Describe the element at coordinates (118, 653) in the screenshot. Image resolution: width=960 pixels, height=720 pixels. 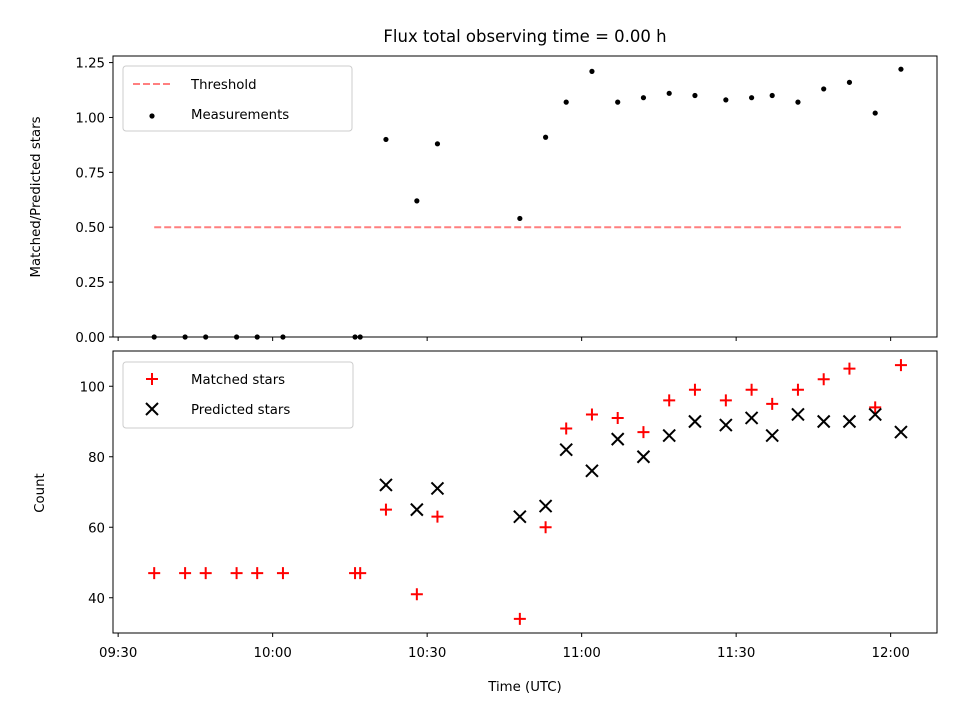
I see `x-tick-label: 09:30` at that location.